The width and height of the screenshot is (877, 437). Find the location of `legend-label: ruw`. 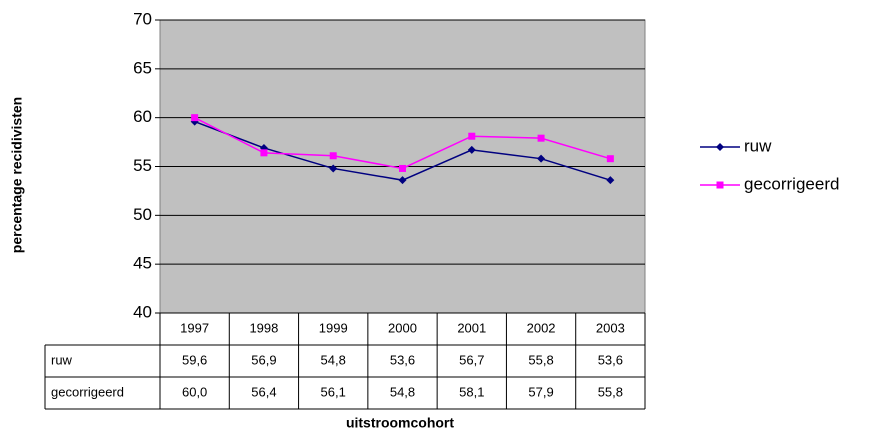

legend-label: ruw is located at coordinates (758, 145).